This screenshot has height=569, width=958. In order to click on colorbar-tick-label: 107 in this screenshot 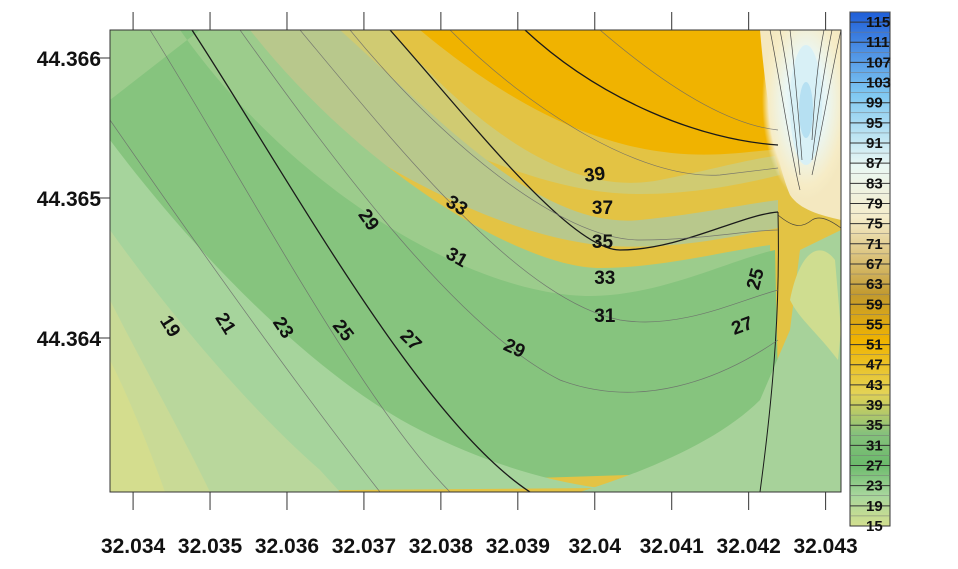, I will do `click(878, 62)`.